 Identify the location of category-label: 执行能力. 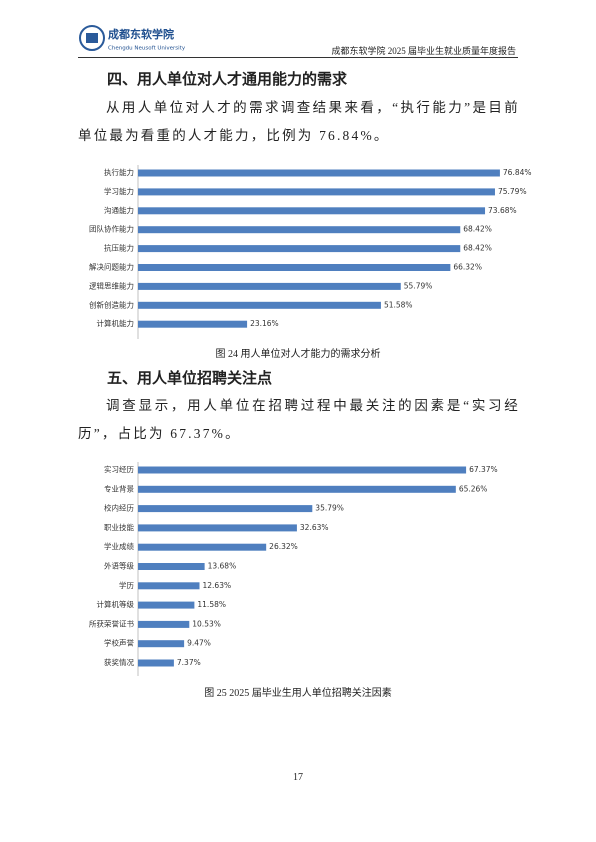
(119, 172).